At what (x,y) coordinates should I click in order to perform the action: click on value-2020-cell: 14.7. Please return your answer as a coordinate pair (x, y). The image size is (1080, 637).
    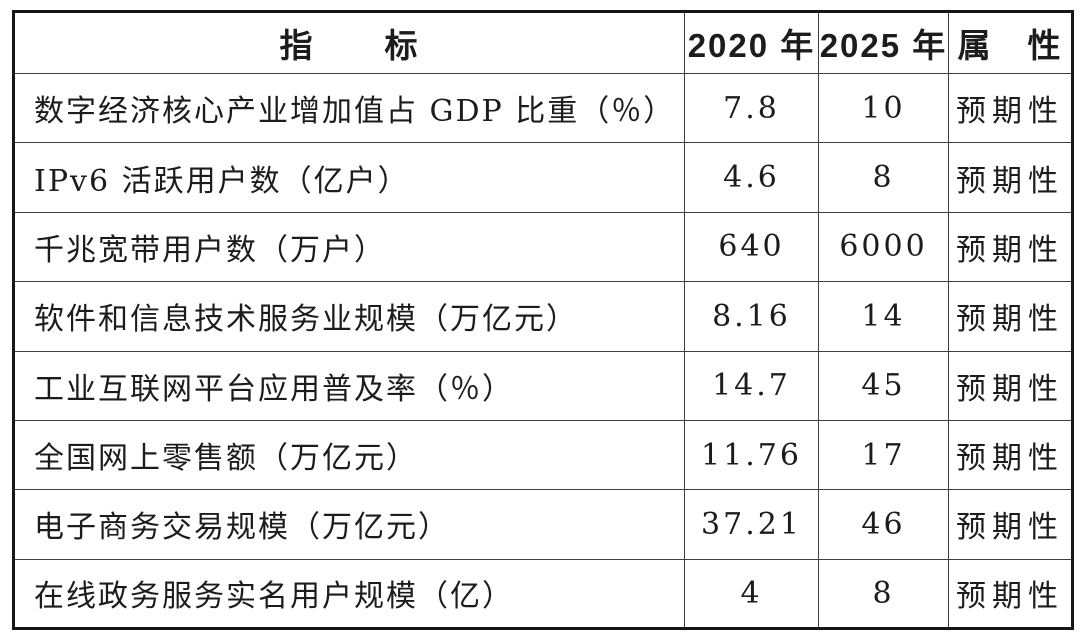
    Looking at the image, I should click on (751, 385).